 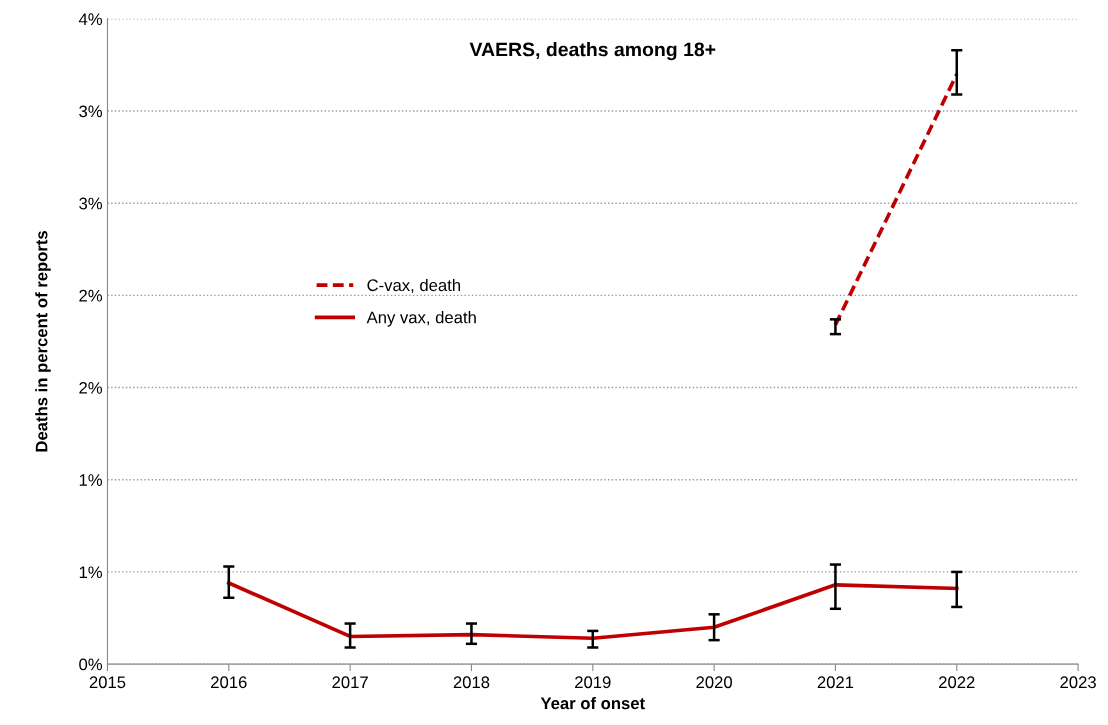 I want to click on x-tick-label: 2019, so click(x=593, y=682).